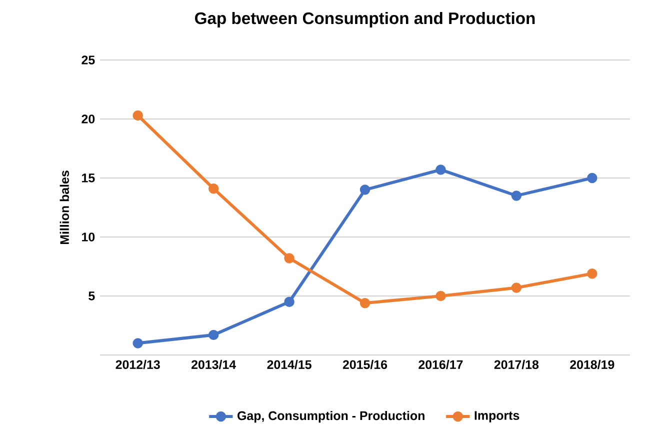 The image size is (660, 440). I want to click on y-tick-label: 5, so click(91, 296).